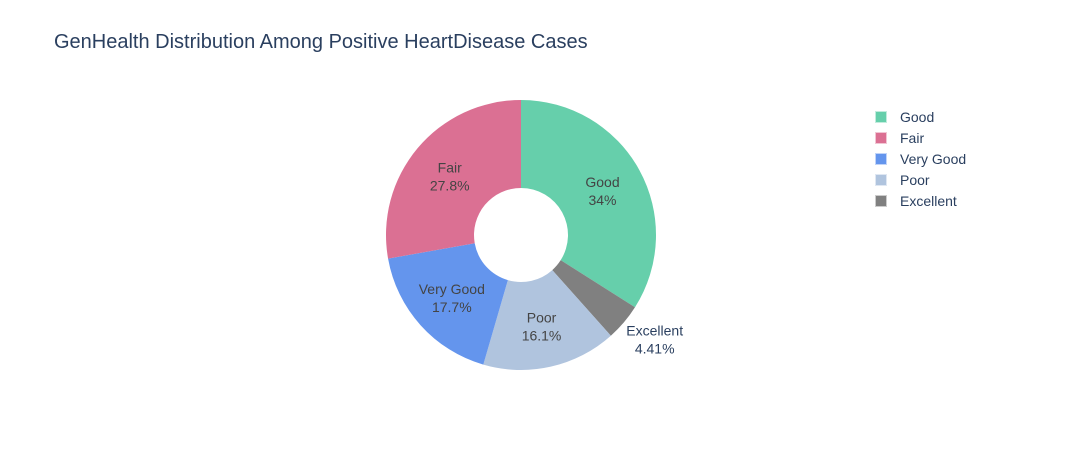 The height and width of the screenshot is (450, 1082). Describe the element at coordinates (915, 179) in the screenshot. I see `legend-label: Poor` at that location.